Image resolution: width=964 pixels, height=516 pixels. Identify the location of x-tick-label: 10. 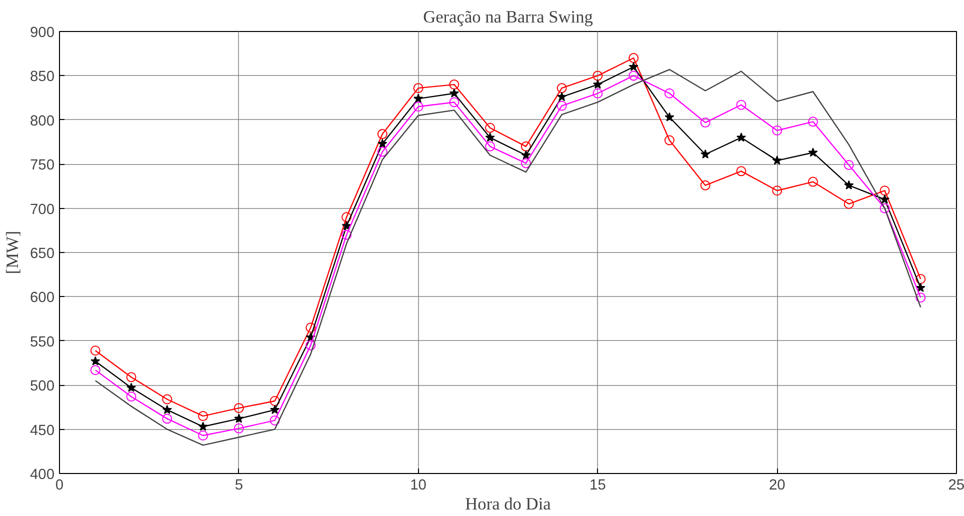
(418, 486).